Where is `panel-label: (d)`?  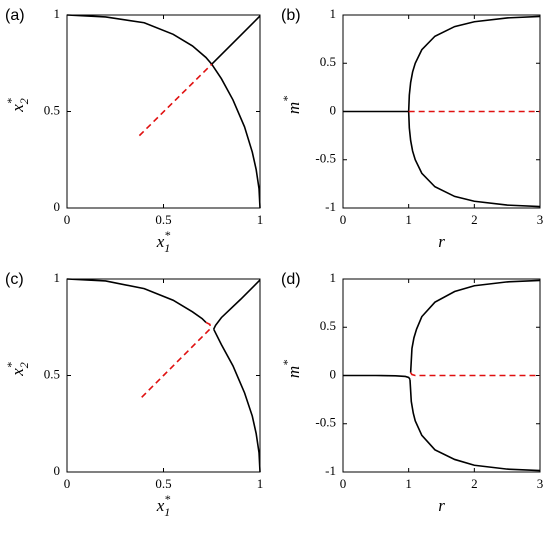 panel-label: (d) is located at coordinates (291, 279).